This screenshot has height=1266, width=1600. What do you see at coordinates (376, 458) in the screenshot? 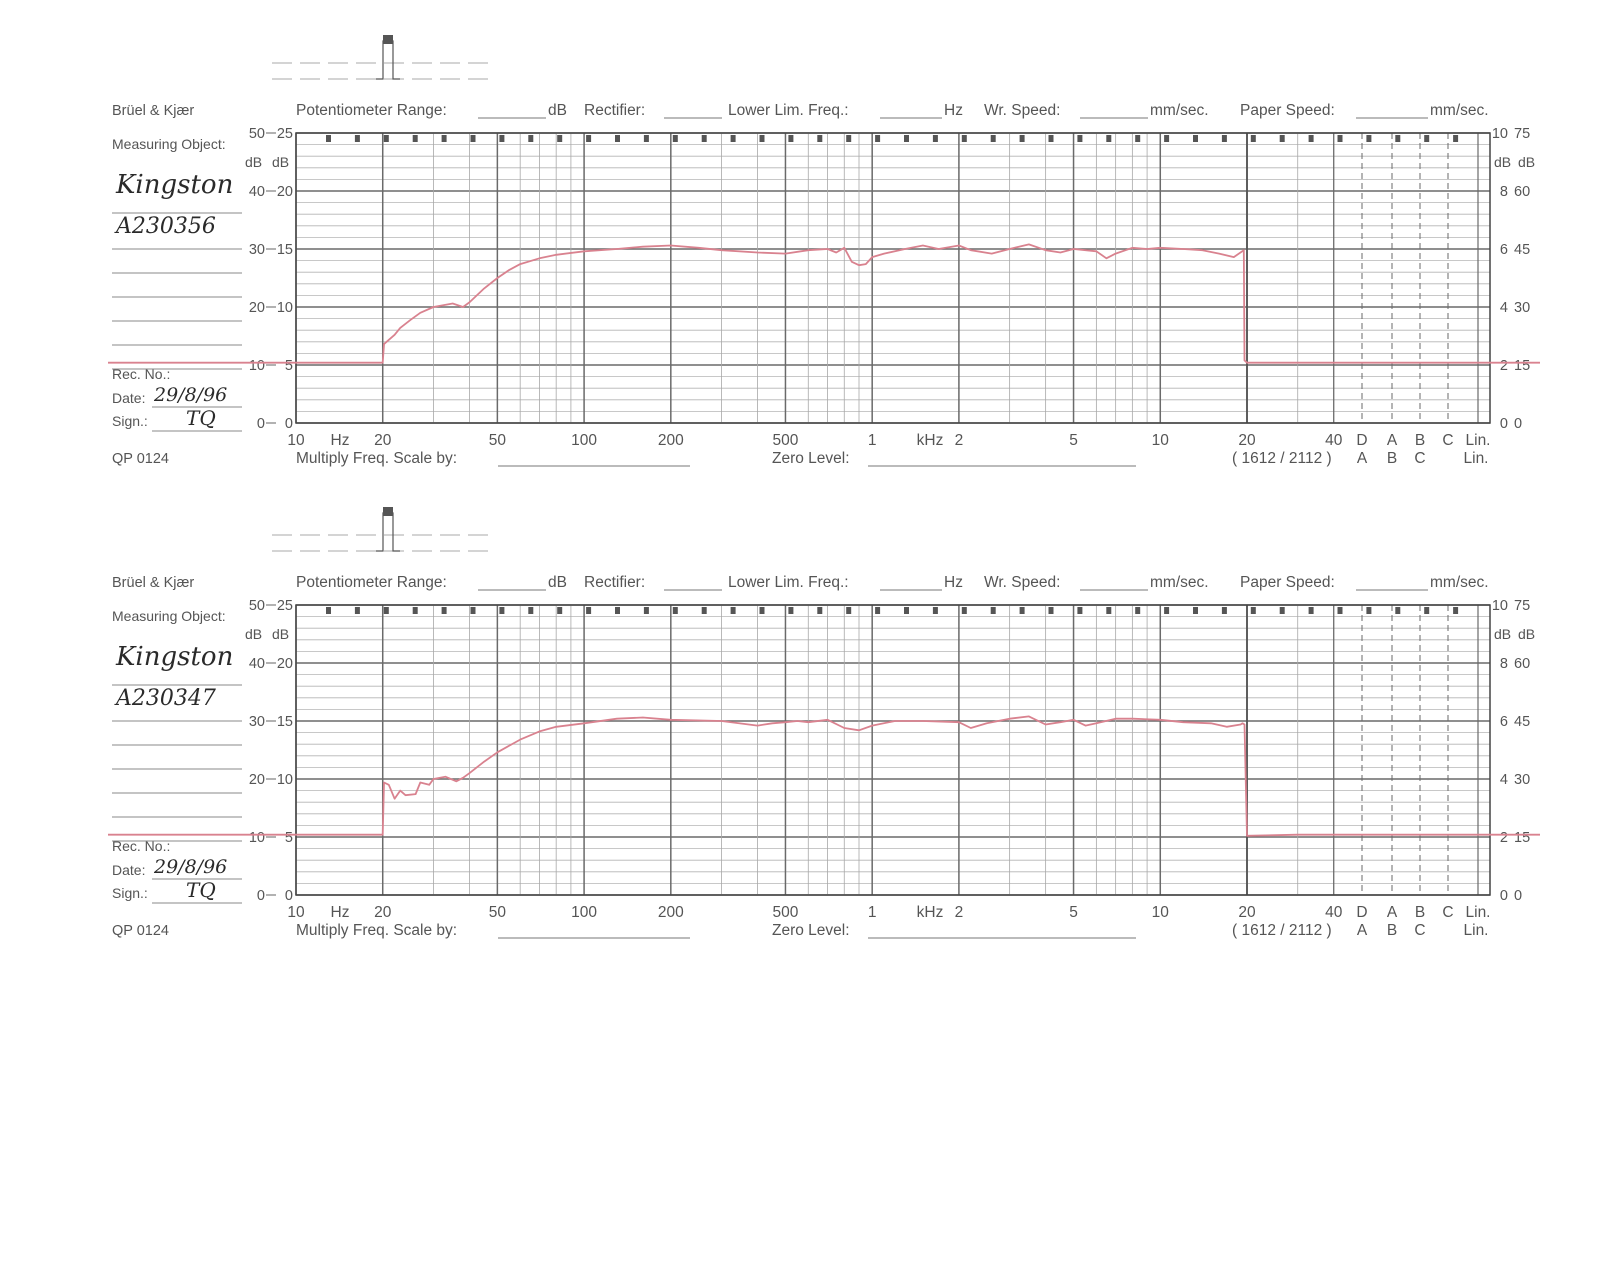
I see `multiply-label: Multiply Freq. Scale by:` at bounding box center [376, 458].